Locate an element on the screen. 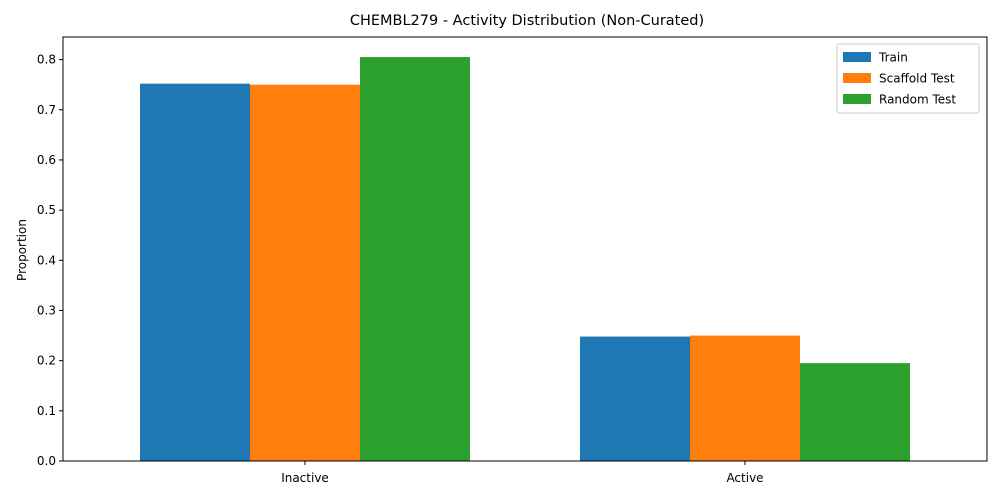 This screenshot has width=1000, height=504. y-tick-label: 0.8 is located at coordinates (46, 60).